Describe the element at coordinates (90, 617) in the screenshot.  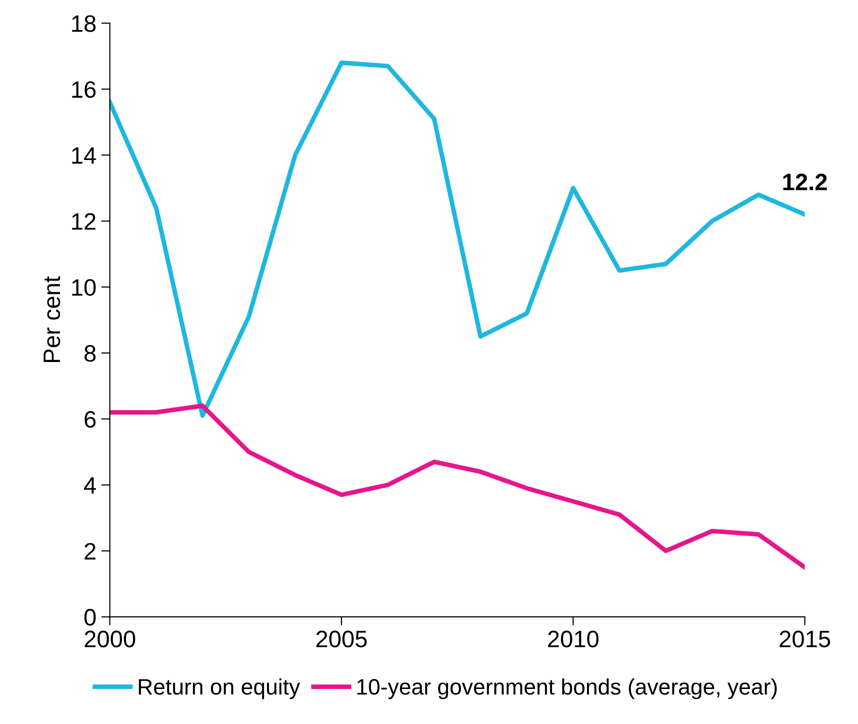
I see `y-tick-label: 0` at that location.